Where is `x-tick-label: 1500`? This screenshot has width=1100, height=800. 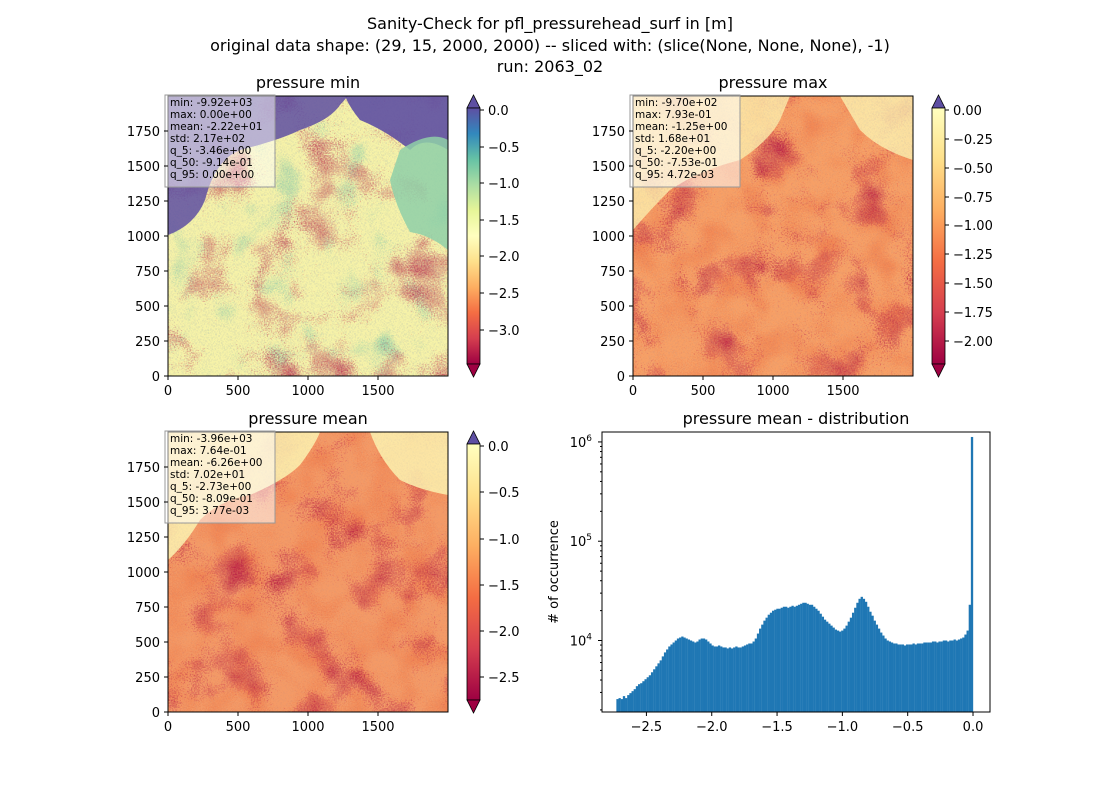 x-tick-label: 1500 is located at coordinates (377, 727).